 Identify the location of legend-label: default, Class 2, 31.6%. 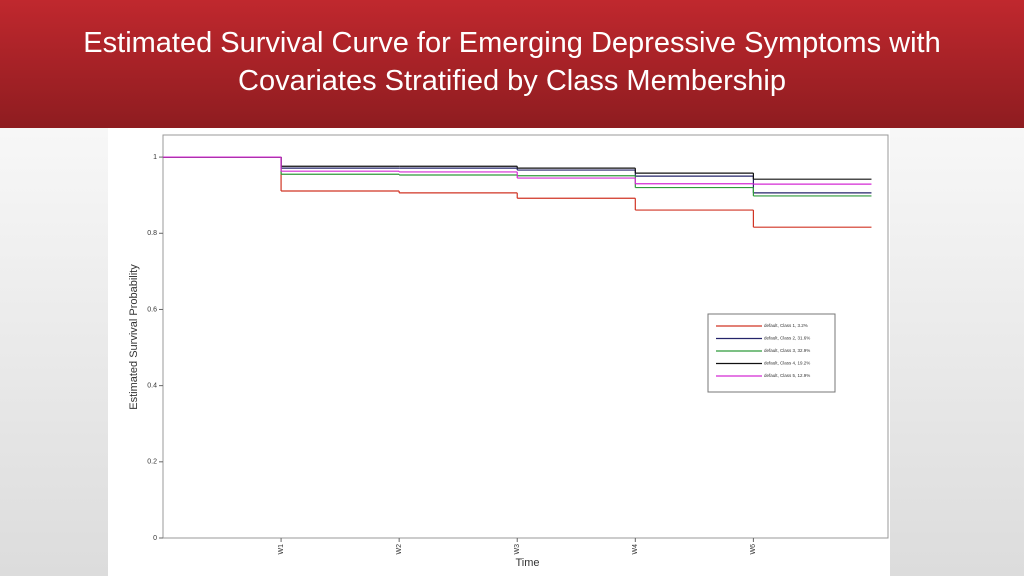
(787, 338).